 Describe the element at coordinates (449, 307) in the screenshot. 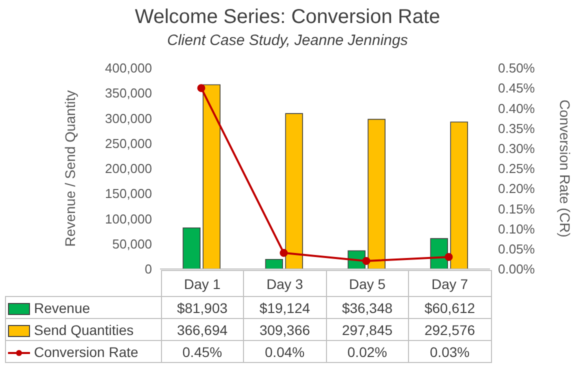

I see `data-label: $60,612` at that location.